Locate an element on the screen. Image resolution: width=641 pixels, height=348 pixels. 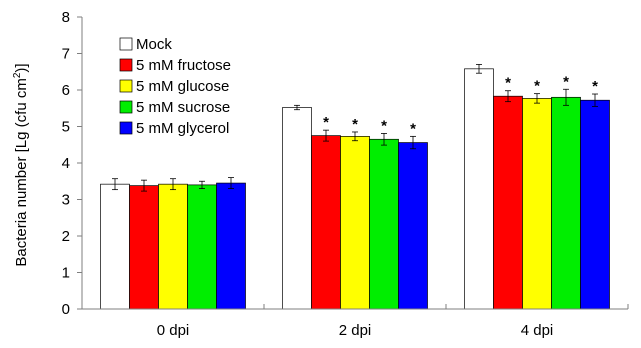
y-tick-label: 6 is located at coordinates (66, 90).